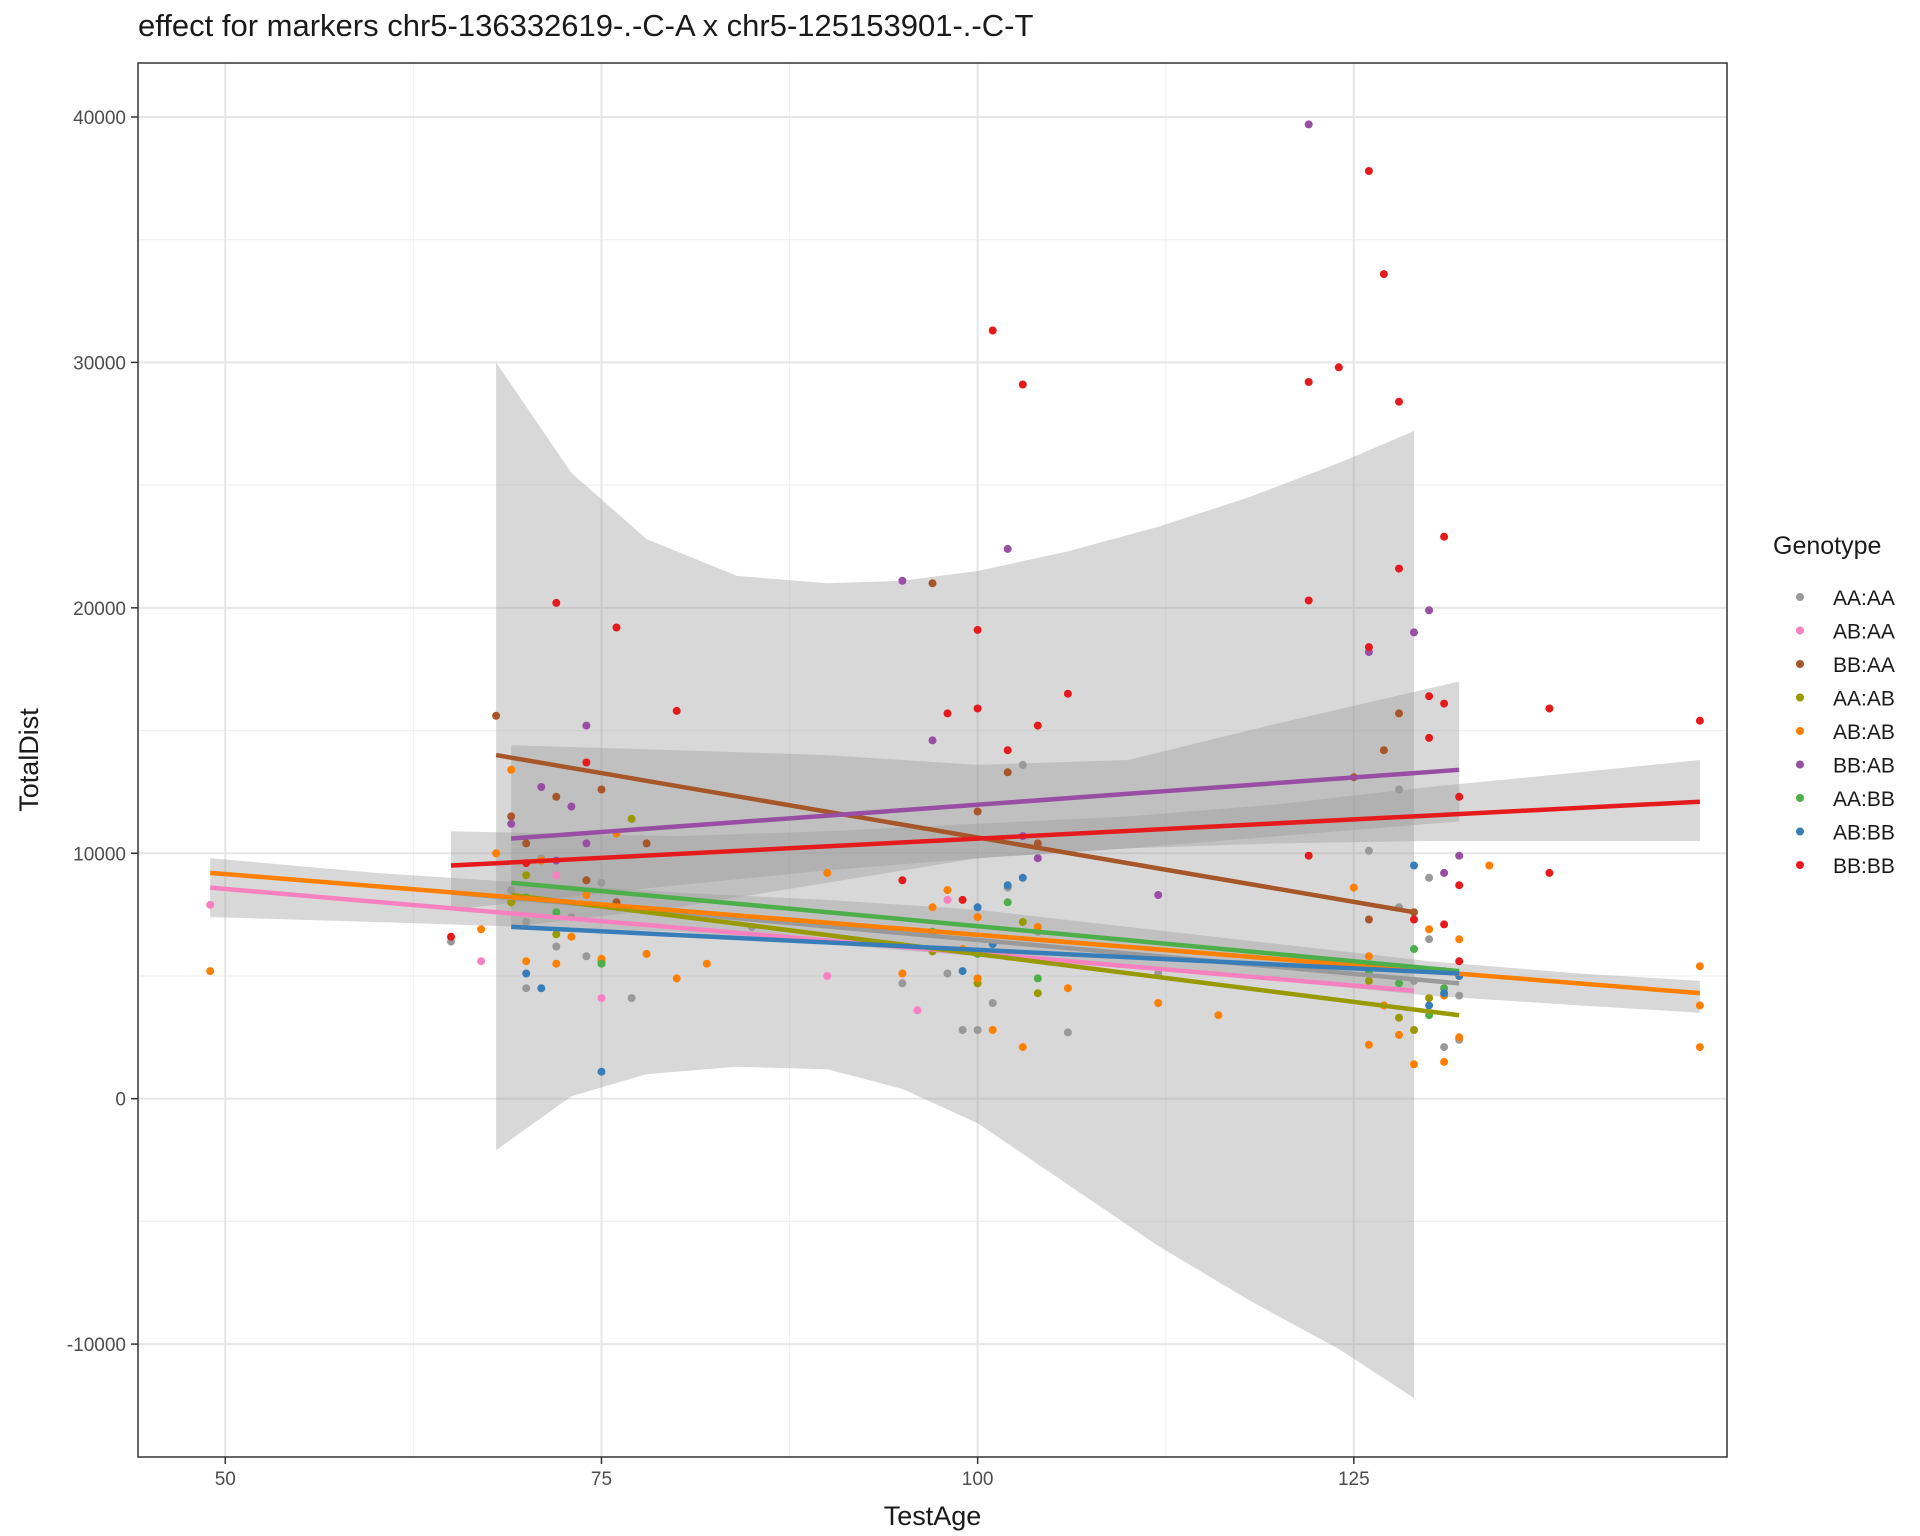  I want to click on confidence-band, so click(955, 935).